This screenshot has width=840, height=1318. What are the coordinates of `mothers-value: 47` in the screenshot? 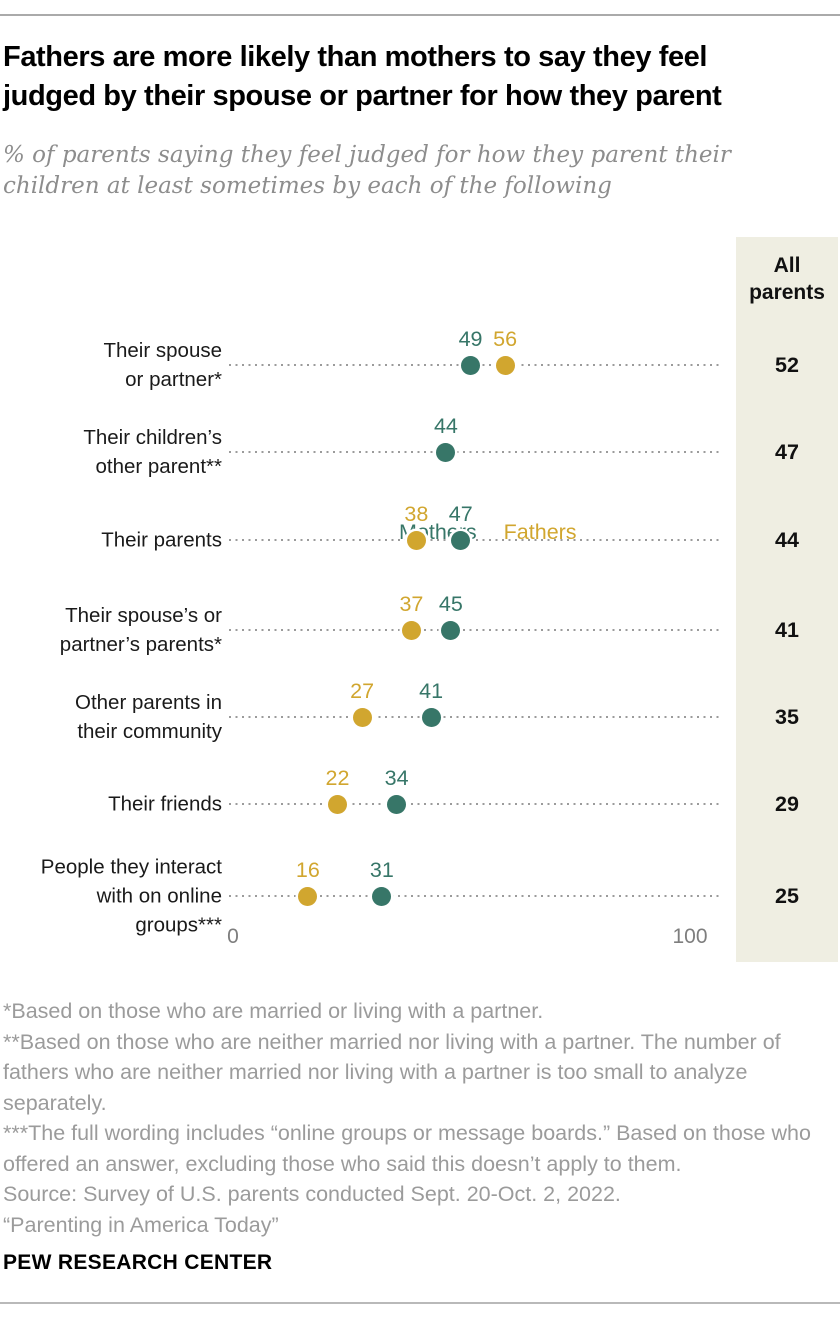 It's located at (460, 514).